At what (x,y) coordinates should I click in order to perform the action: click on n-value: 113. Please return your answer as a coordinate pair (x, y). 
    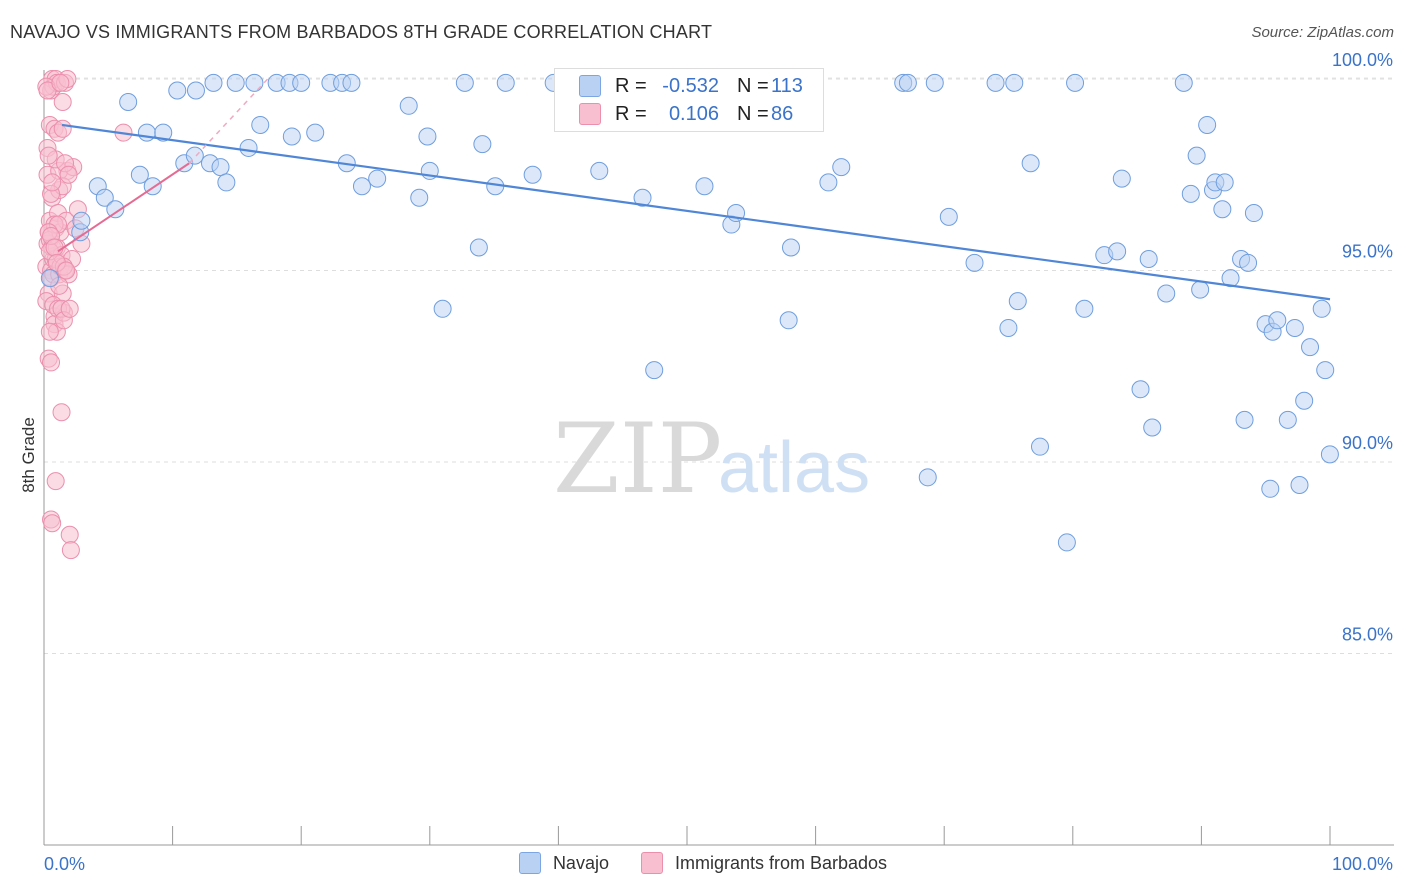
    Looking at the image, I should click on (787, 85).